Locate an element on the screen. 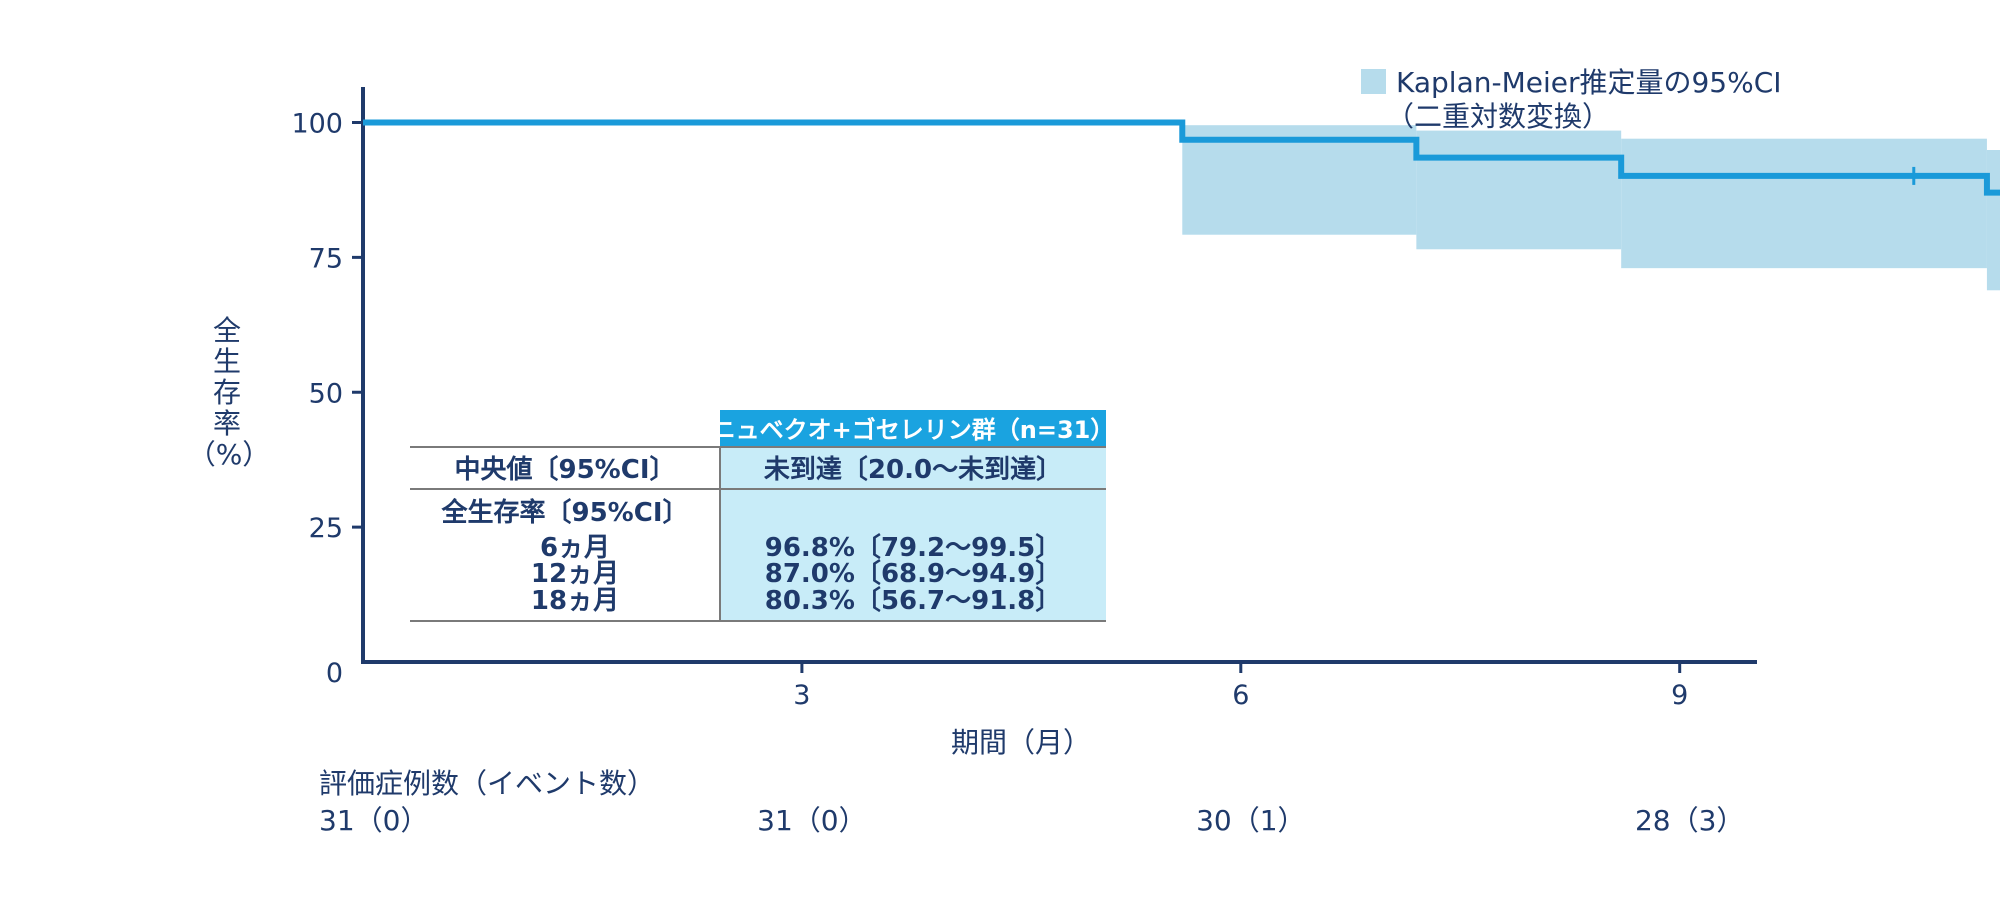 This screenshot has width=2000, height=914. risk-table-entry: 28（3） is located at coordinates (1689, 820).